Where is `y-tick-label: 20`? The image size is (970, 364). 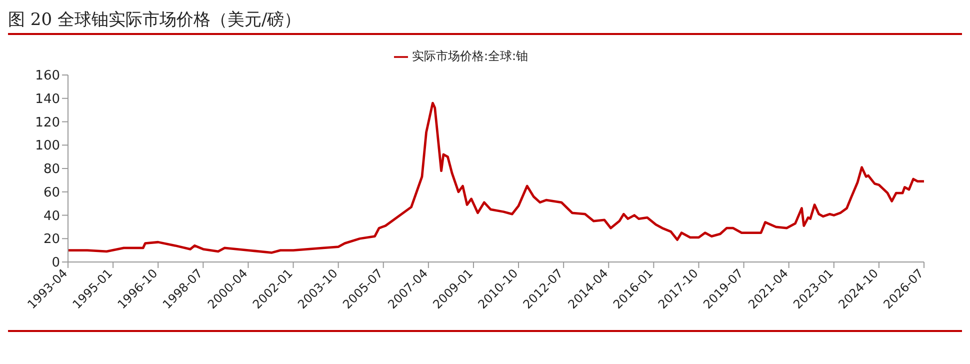 y-tick-label: 20 is located at coordinates (51, 240).